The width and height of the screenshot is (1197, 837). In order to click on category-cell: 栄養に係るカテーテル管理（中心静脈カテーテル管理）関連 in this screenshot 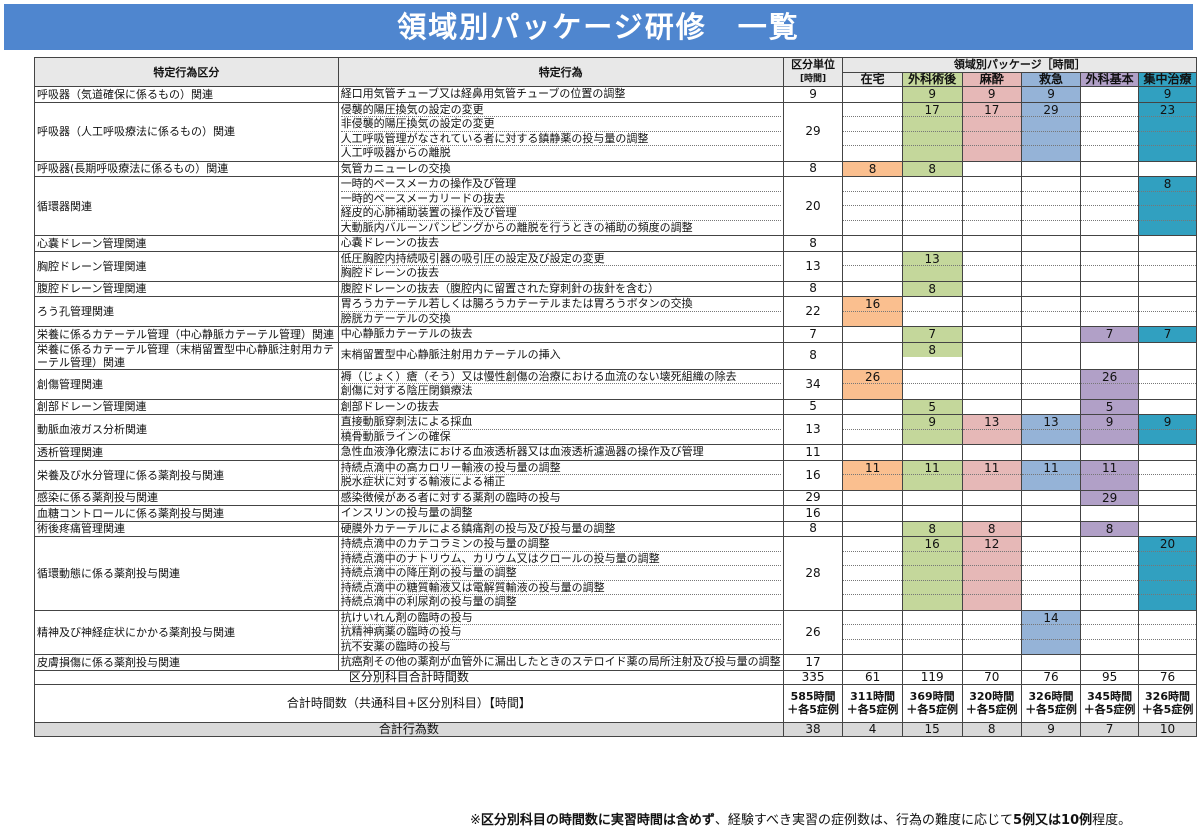, I will do `click(186, 334)`.